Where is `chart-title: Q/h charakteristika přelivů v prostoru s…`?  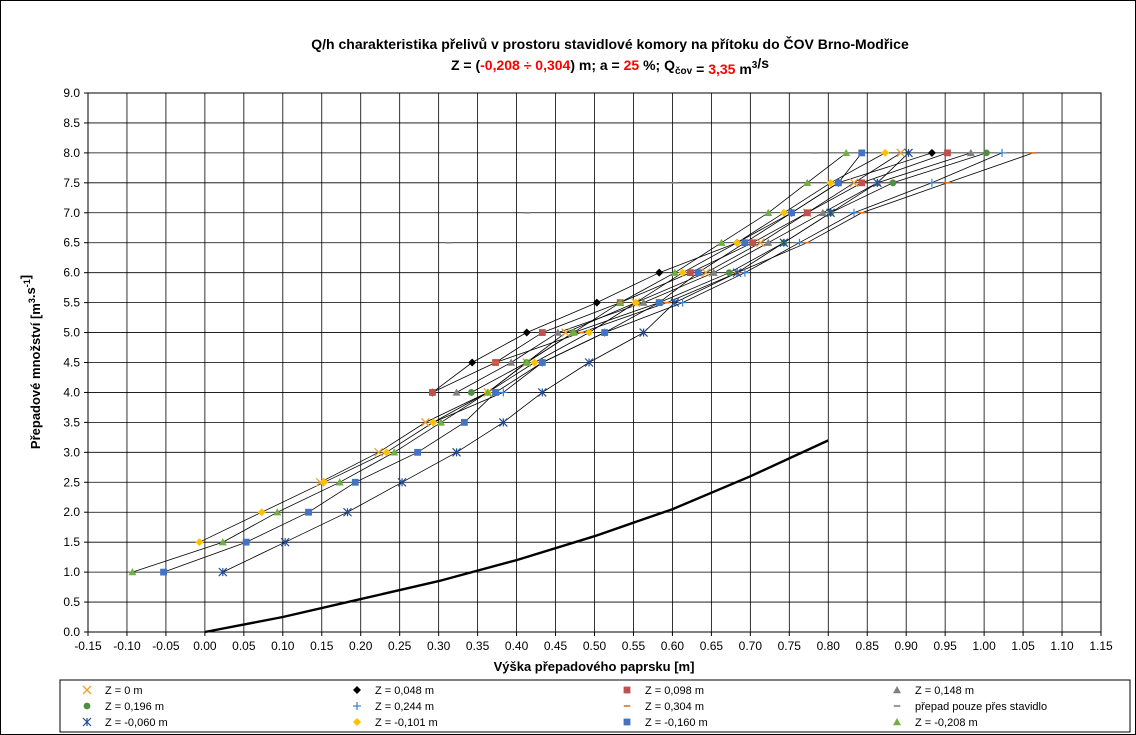
chart-title: Q/h charakteristika přelivů v prostoru s… is located at coordinates (610, 43).